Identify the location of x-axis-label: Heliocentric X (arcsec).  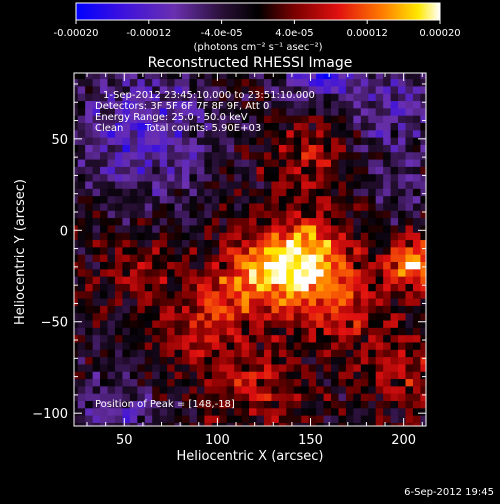
(250, 456).